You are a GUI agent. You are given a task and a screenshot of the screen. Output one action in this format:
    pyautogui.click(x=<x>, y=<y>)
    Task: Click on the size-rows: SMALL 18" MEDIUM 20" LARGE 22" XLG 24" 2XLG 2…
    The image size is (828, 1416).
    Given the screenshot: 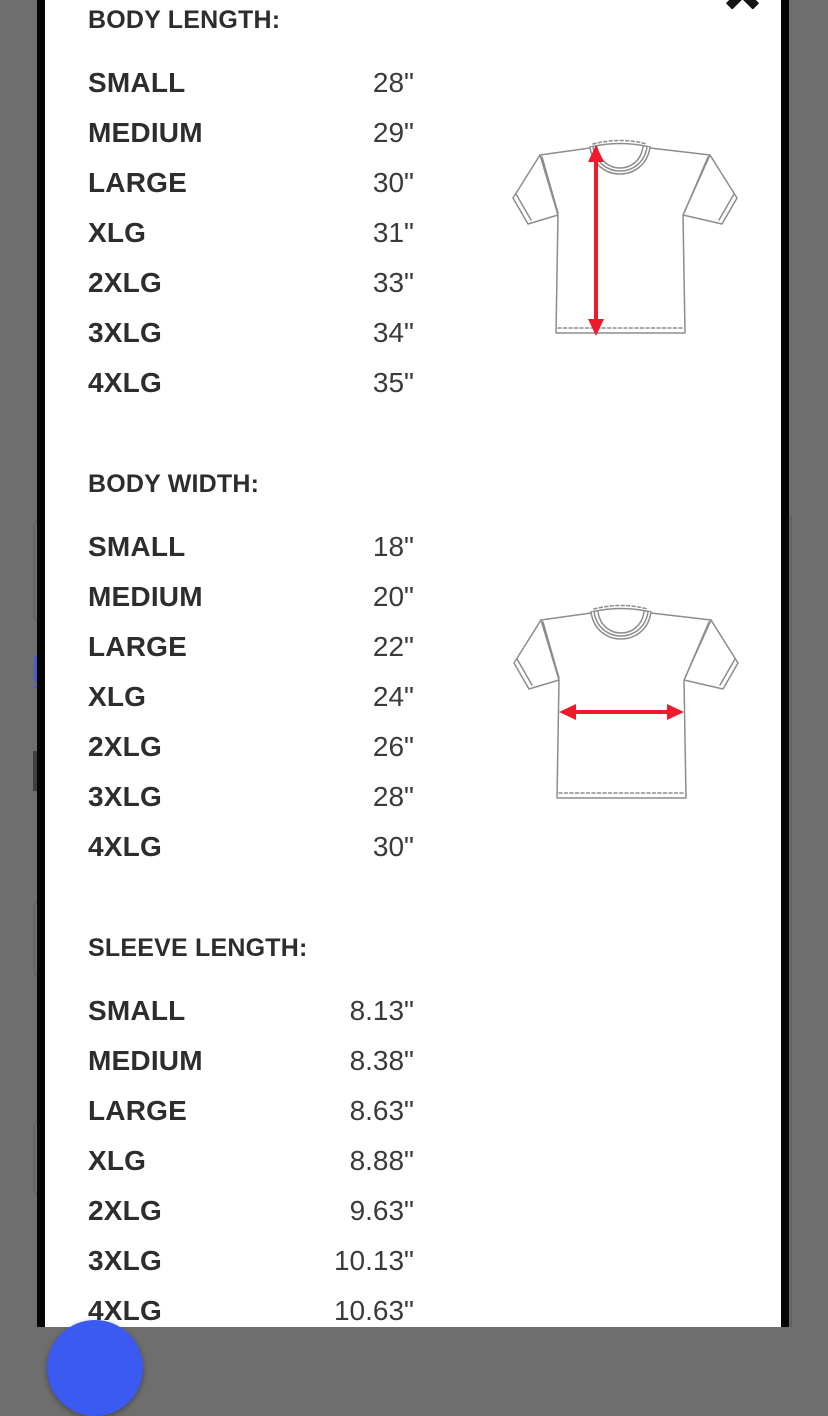 What is the action you would take?
    pyautogui.click(x=251, y=697)
    